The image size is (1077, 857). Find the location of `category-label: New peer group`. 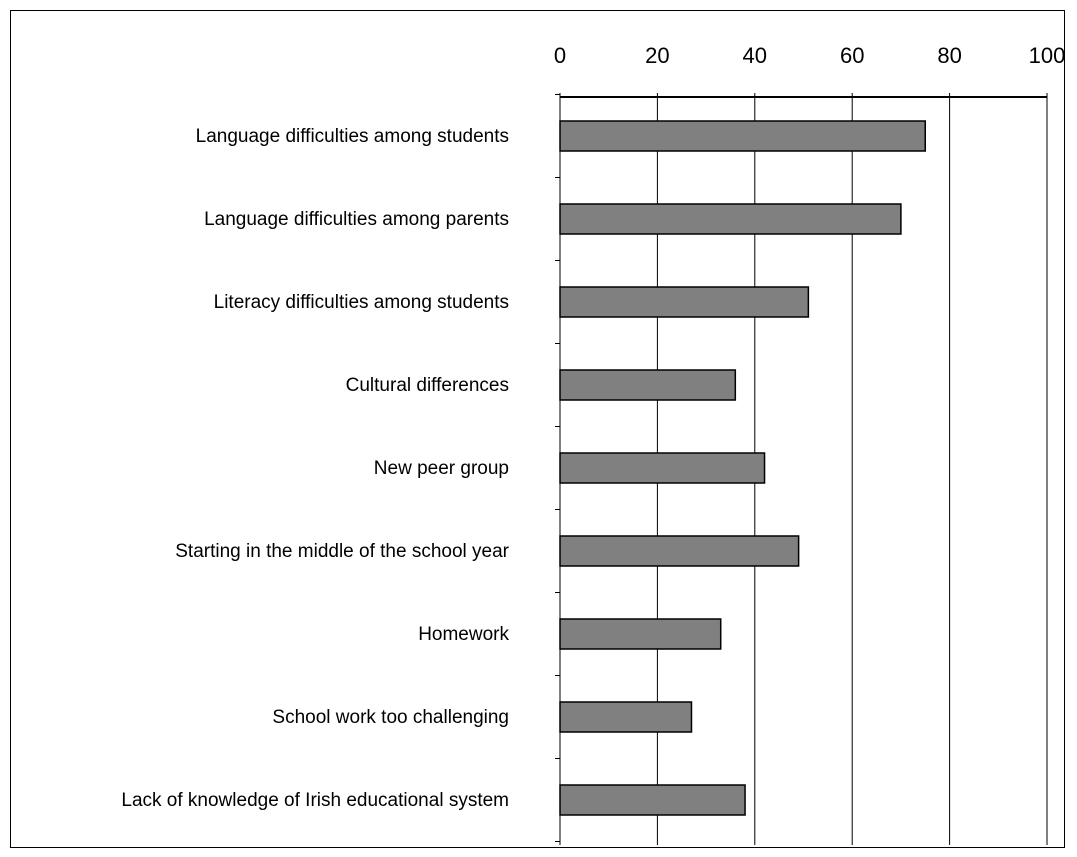

category-label: New peer group is located at coordinates (441, 468).